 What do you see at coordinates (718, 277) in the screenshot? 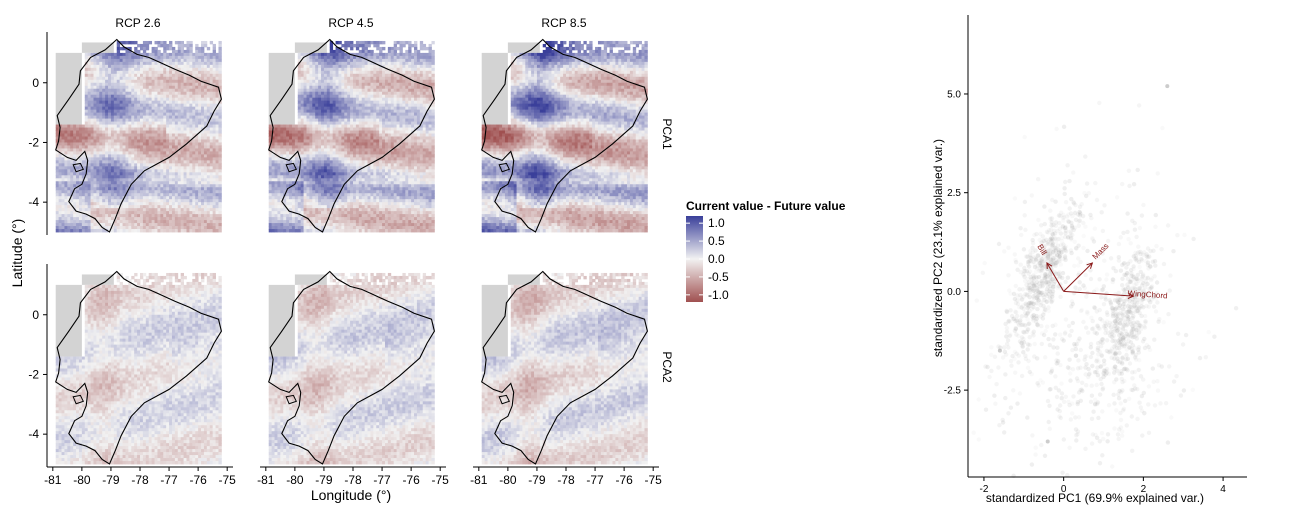
I see `legend-label: -0.5` at bounding box center [718, 277].